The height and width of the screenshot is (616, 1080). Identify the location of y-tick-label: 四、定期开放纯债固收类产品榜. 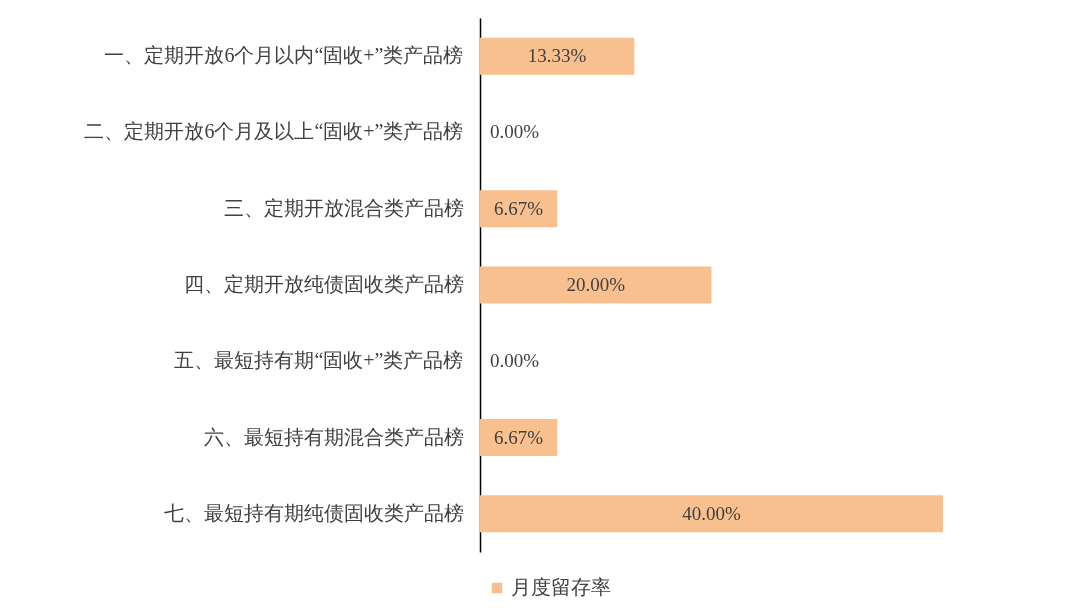
(323, 284).